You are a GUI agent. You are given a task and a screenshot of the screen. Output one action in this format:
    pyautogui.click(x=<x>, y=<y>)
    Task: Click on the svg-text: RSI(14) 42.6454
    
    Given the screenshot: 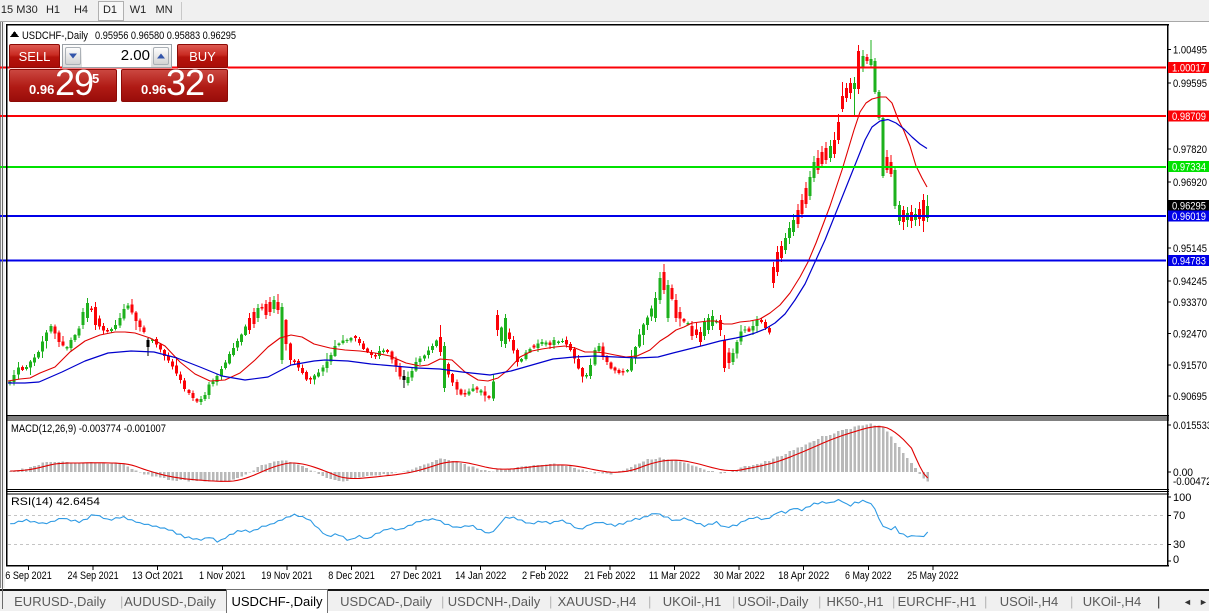 What is the action you would take?
    pyautogui.click(x=55, y=502)
    